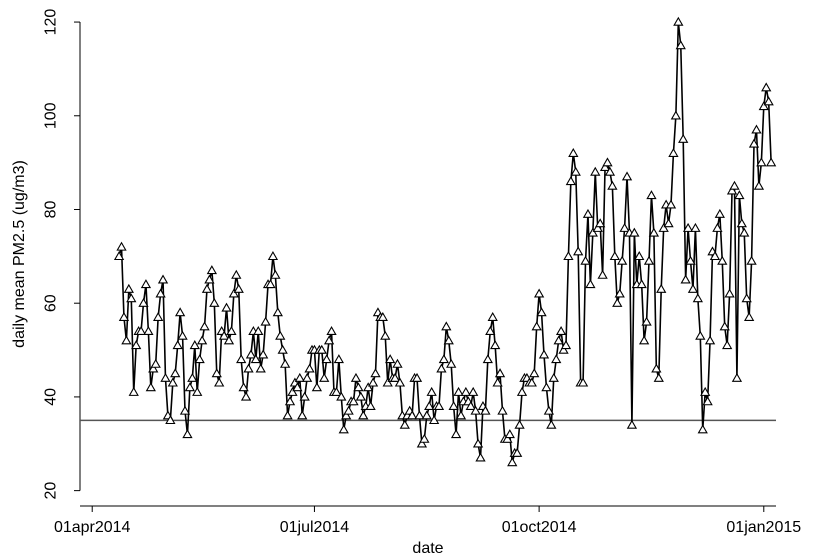 This screenshot has width=816, height=559. Describe the element at coordinates (51, 303) in the screenshot. I see `y-tick-label: 60` at that location.